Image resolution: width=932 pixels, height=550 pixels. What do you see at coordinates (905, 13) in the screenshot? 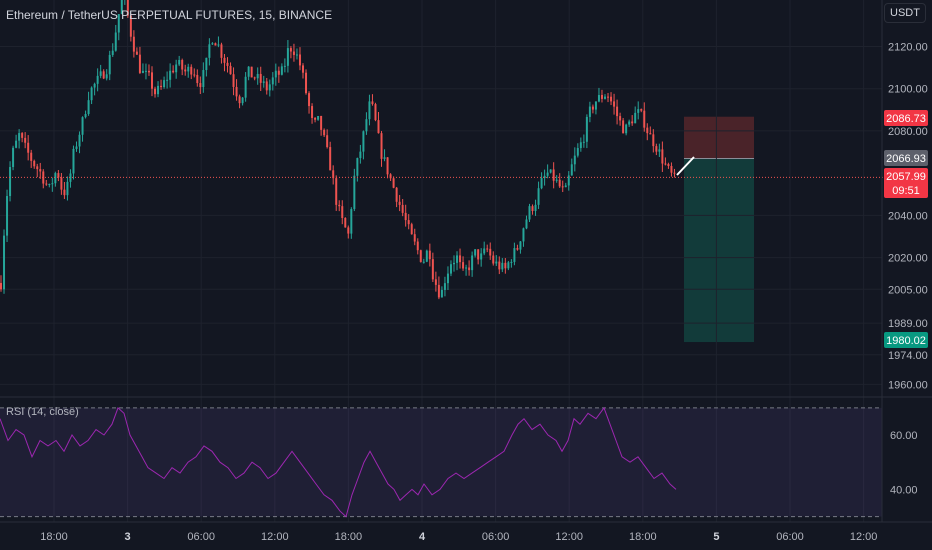
I see `currency-button: USDT` at bounding box center [905, 13].